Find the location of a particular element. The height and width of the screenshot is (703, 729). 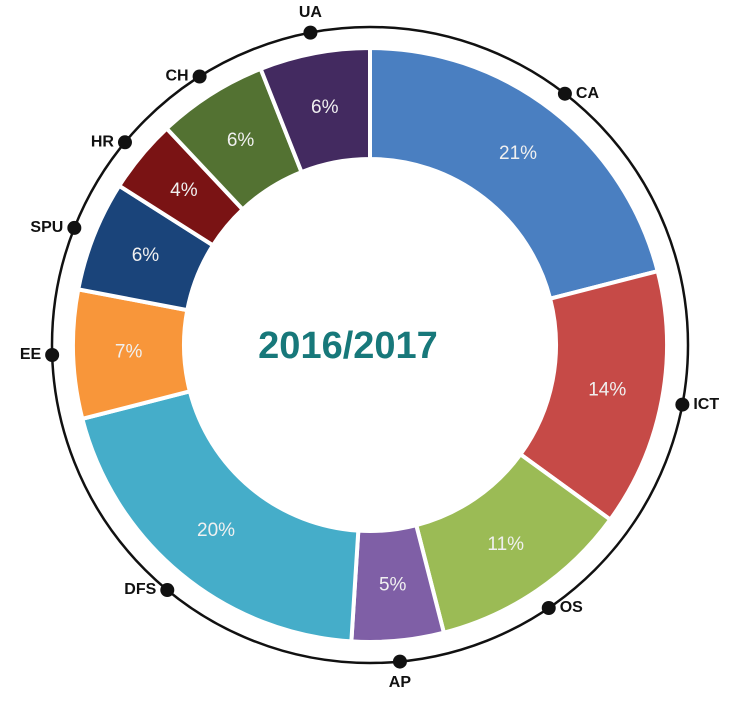

value-label: 7% is located at coordinates (129, 352).